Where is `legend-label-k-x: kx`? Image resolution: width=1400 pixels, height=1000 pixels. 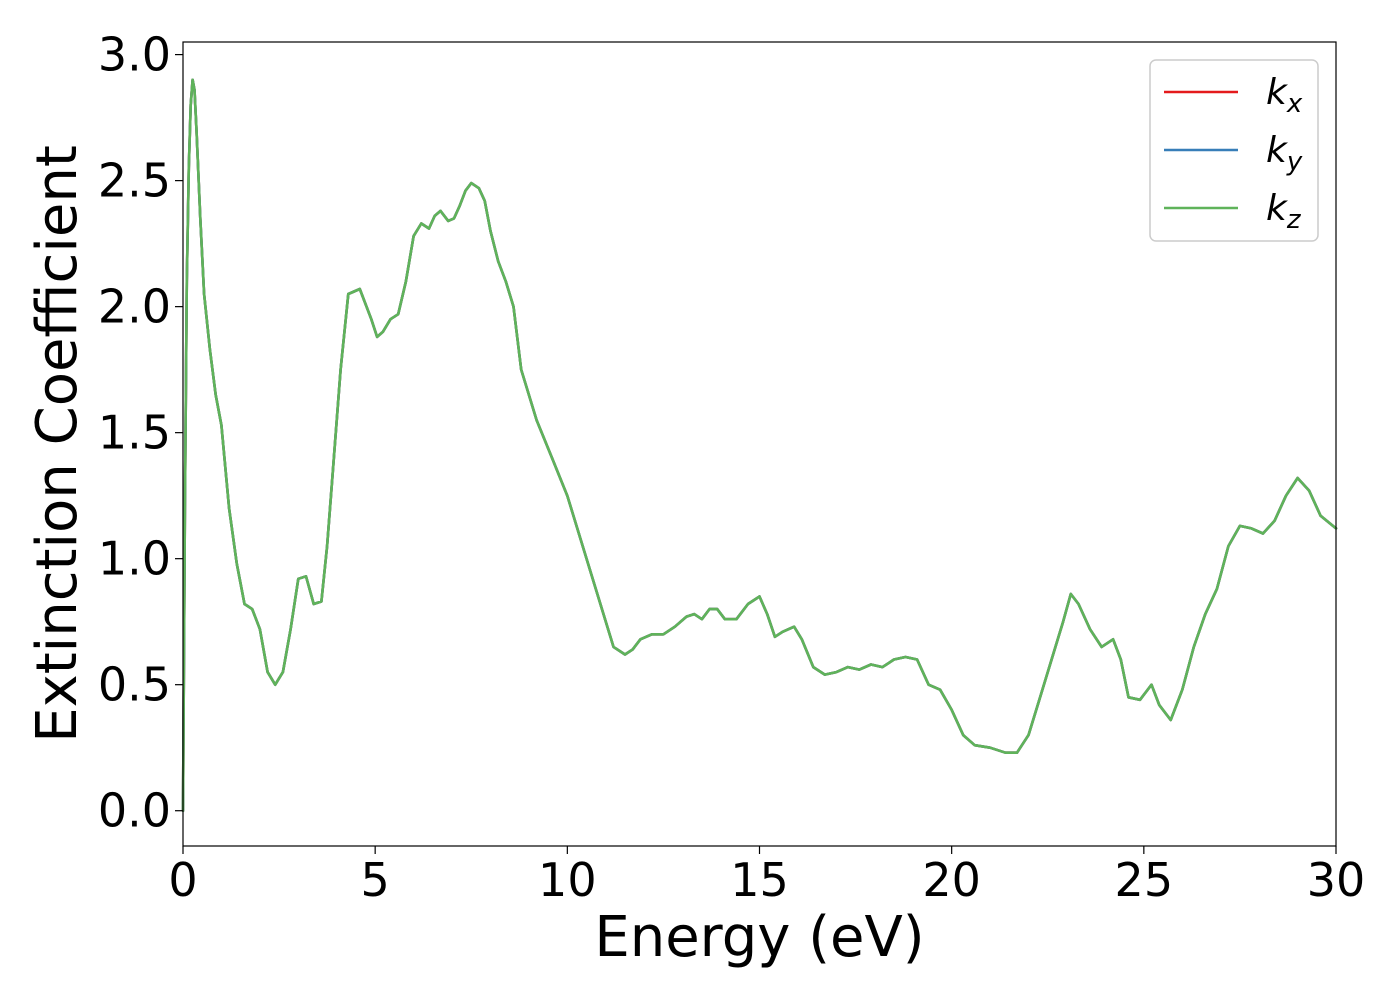 legend-label-k-x: kx is located at coordinates (1284, 95).